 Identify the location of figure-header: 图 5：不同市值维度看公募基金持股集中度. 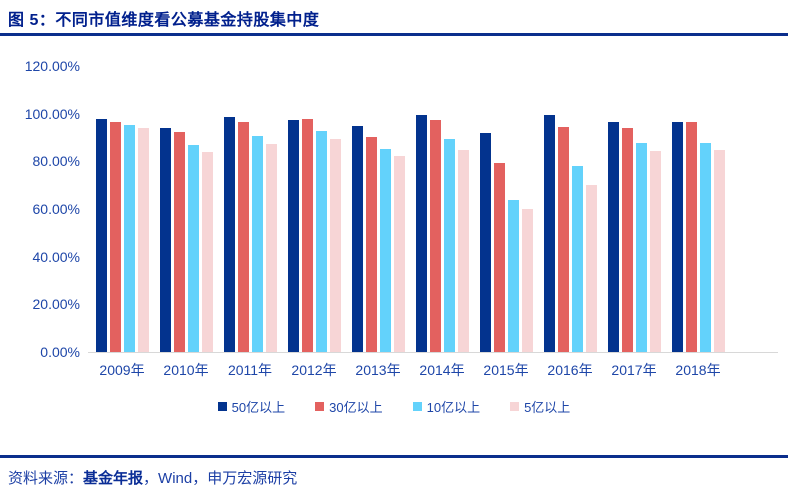
(394, 18).